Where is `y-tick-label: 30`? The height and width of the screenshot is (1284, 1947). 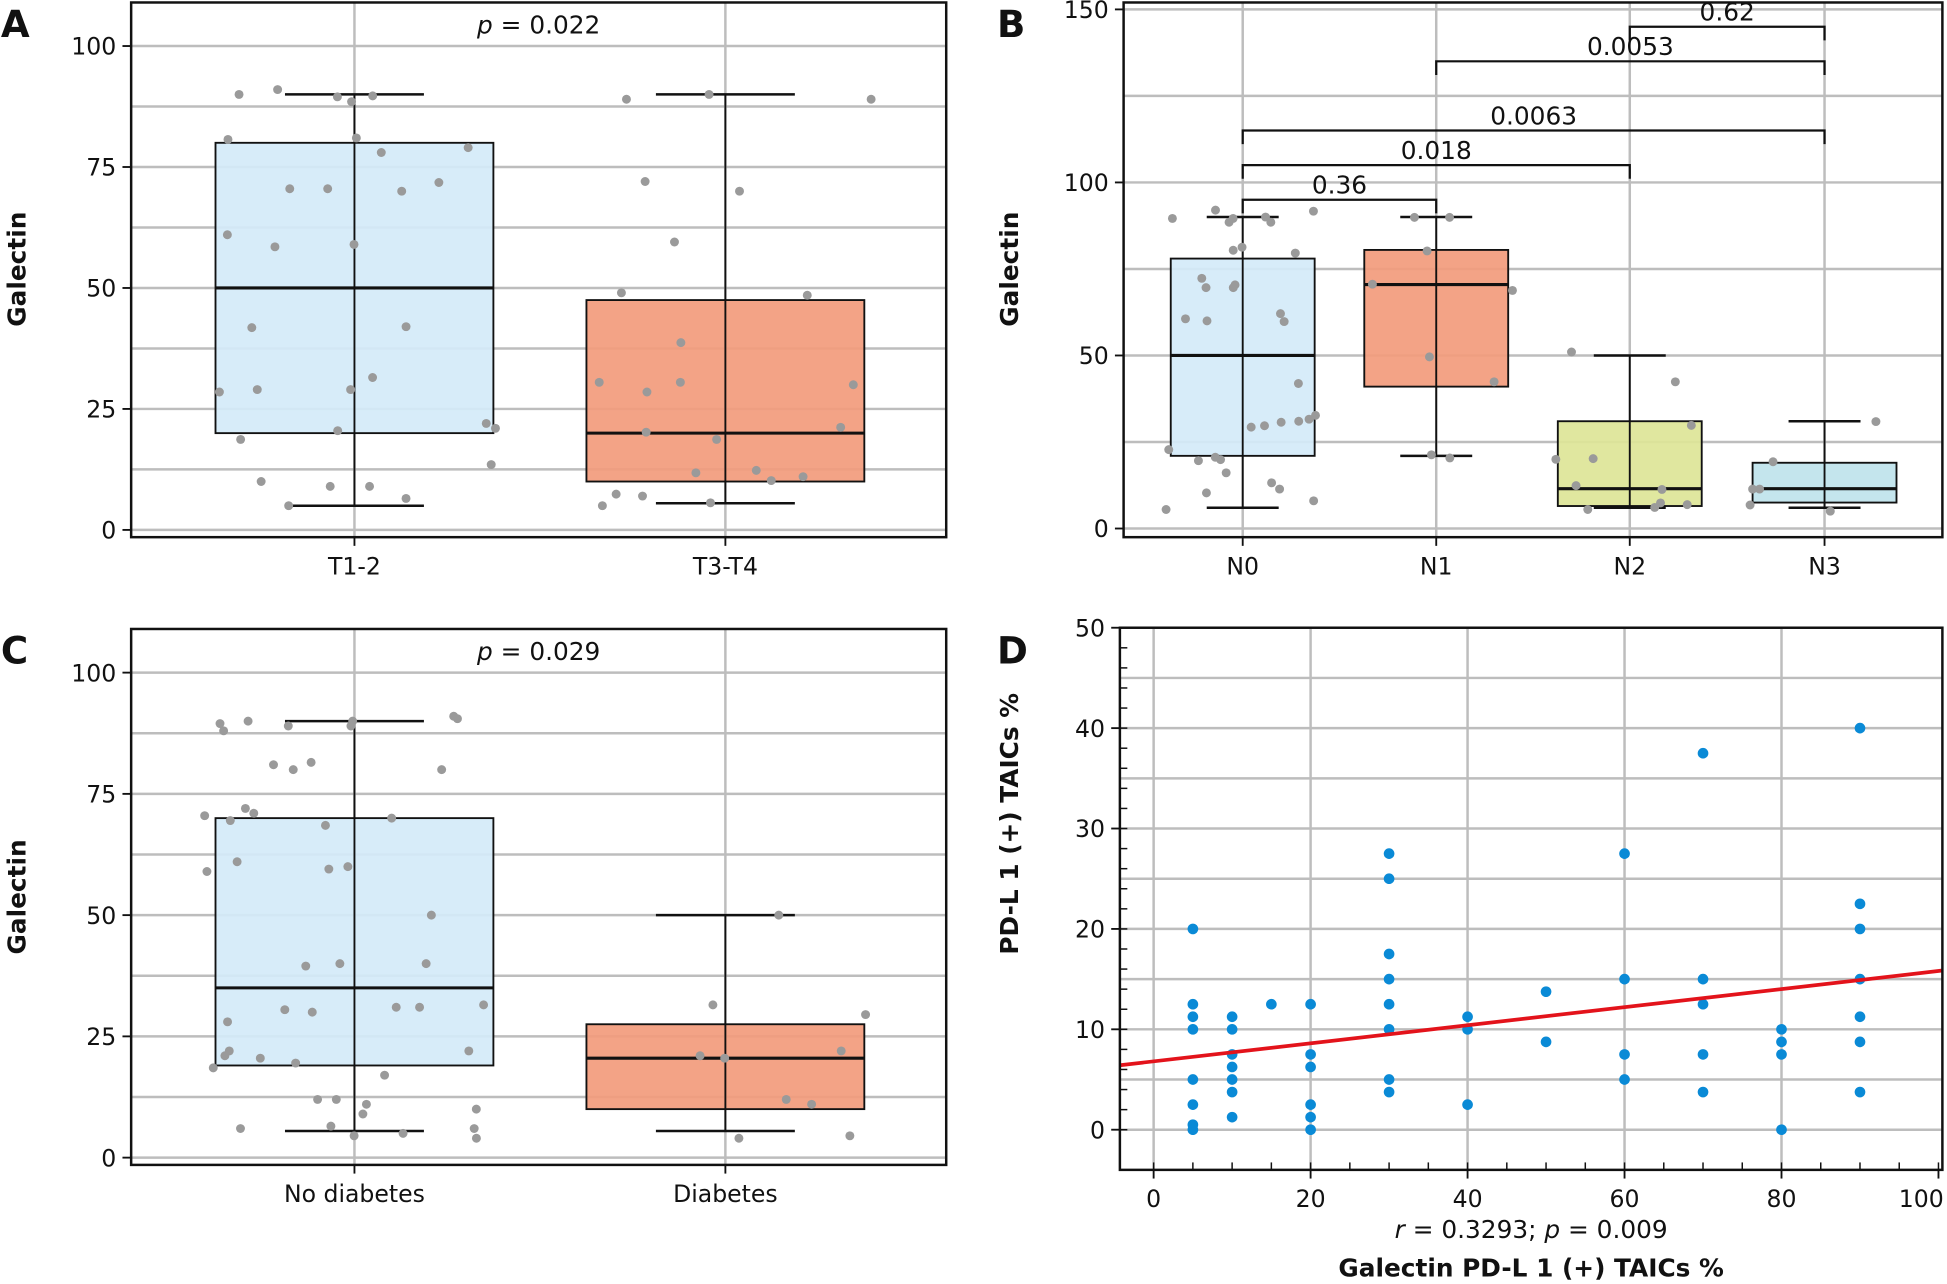 y-tick-label: 30 is located at coordinates (1090, 829).